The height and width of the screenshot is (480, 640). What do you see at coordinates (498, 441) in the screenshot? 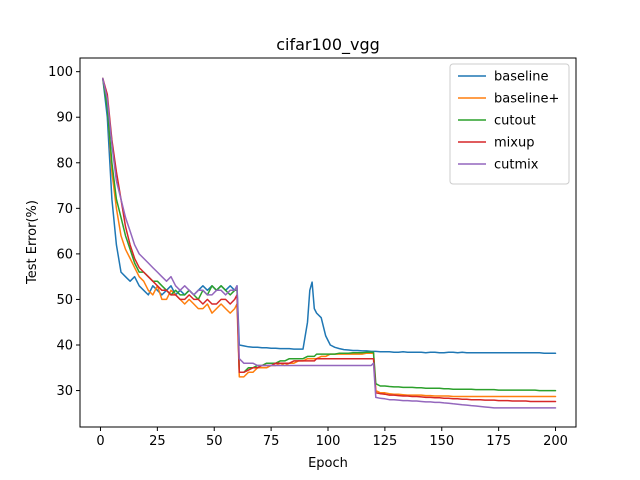
I see `x-tick-label: 175` at bounding box center [498, 441].